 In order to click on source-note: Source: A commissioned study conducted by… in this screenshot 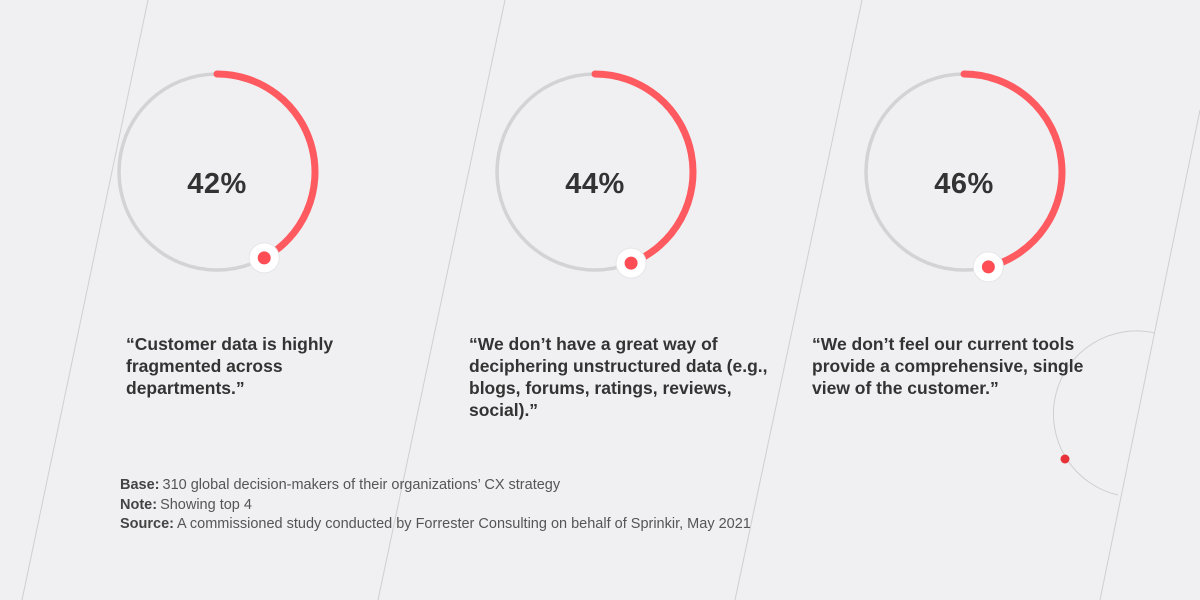, I will do `click(435, 525)`.